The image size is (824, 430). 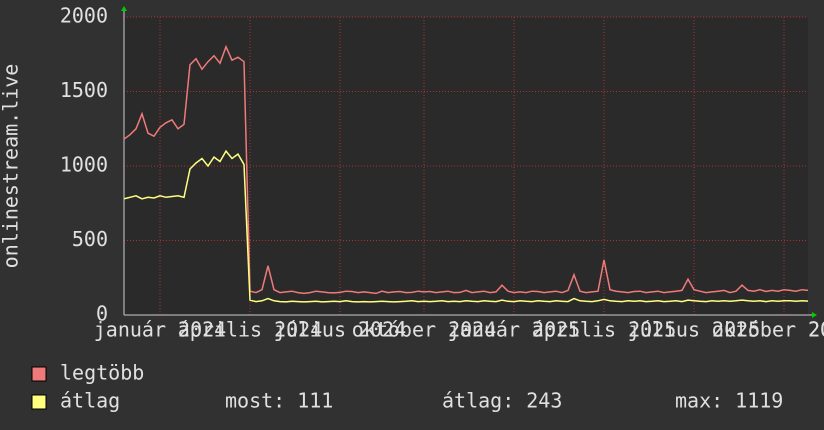 What do you see at coordinates (102, 314) in the screenshot?
I see `y-tick-label: 0` at bounding box center [102, 314].